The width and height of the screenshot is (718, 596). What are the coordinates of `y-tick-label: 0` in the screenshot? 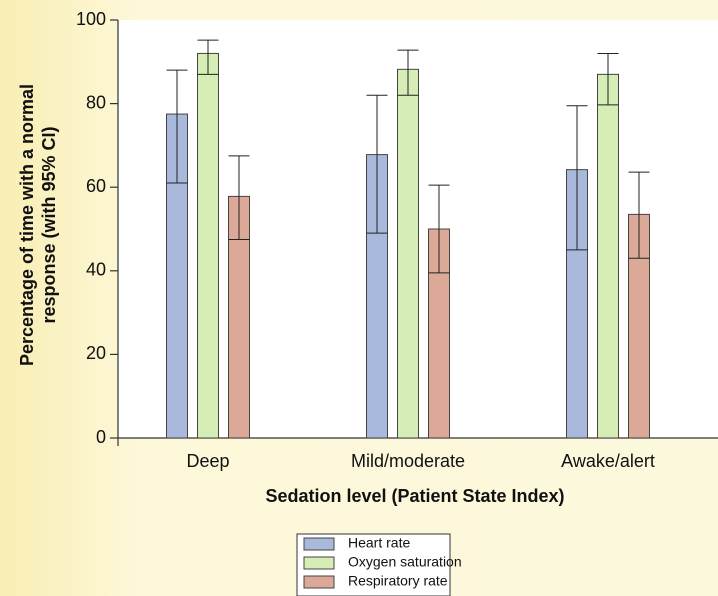 It's located at (101, 437).